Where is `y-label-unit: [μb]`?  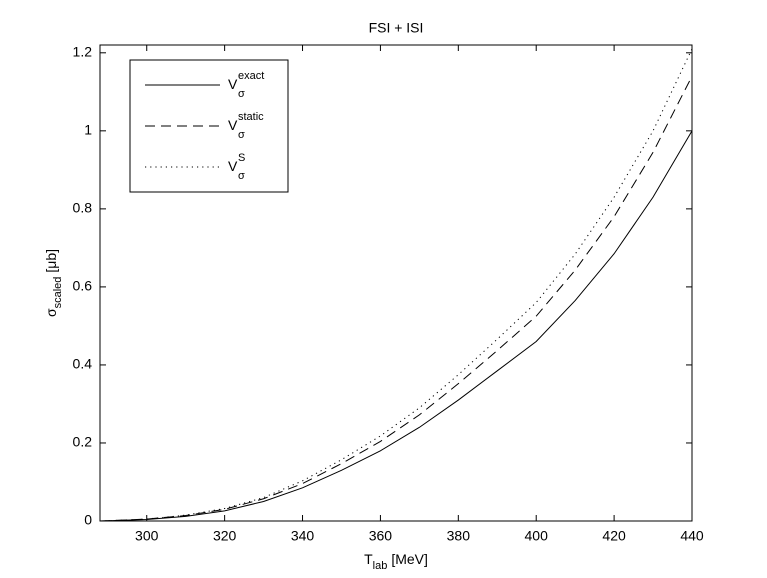
y-label-unit: [μb] is located at coordinates (51, 261).